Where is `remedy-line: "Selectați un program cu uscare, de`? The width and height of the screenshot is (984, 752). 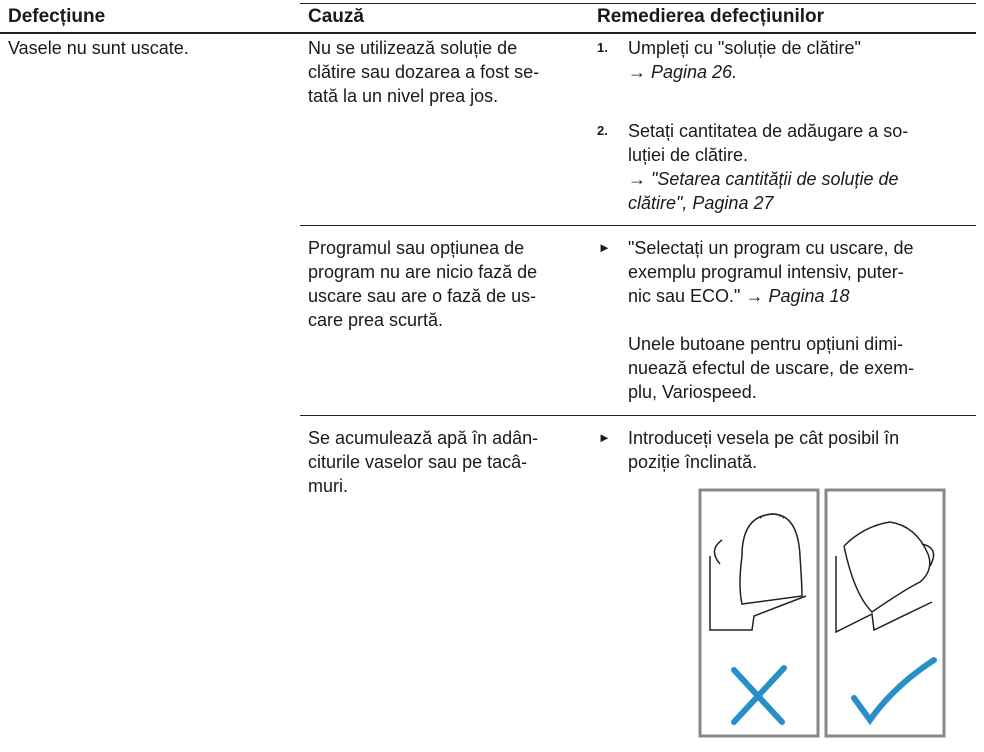 remedy-line: "Selectați un program cu uscare, de is located at coordinates (771, 248).